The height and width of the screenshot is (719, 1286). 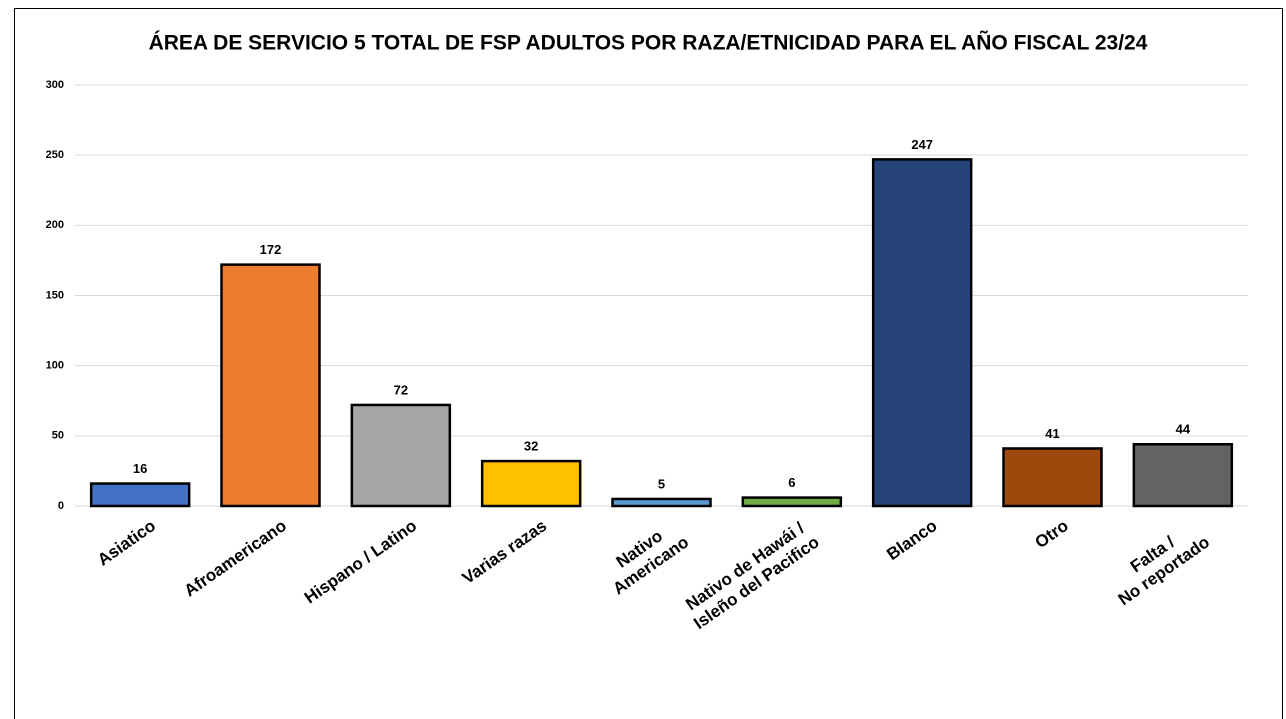 What do you see at coordinates (1183, 429) in the screenshot?
I see `data-label: 44` at bounding box center [1183, 429].